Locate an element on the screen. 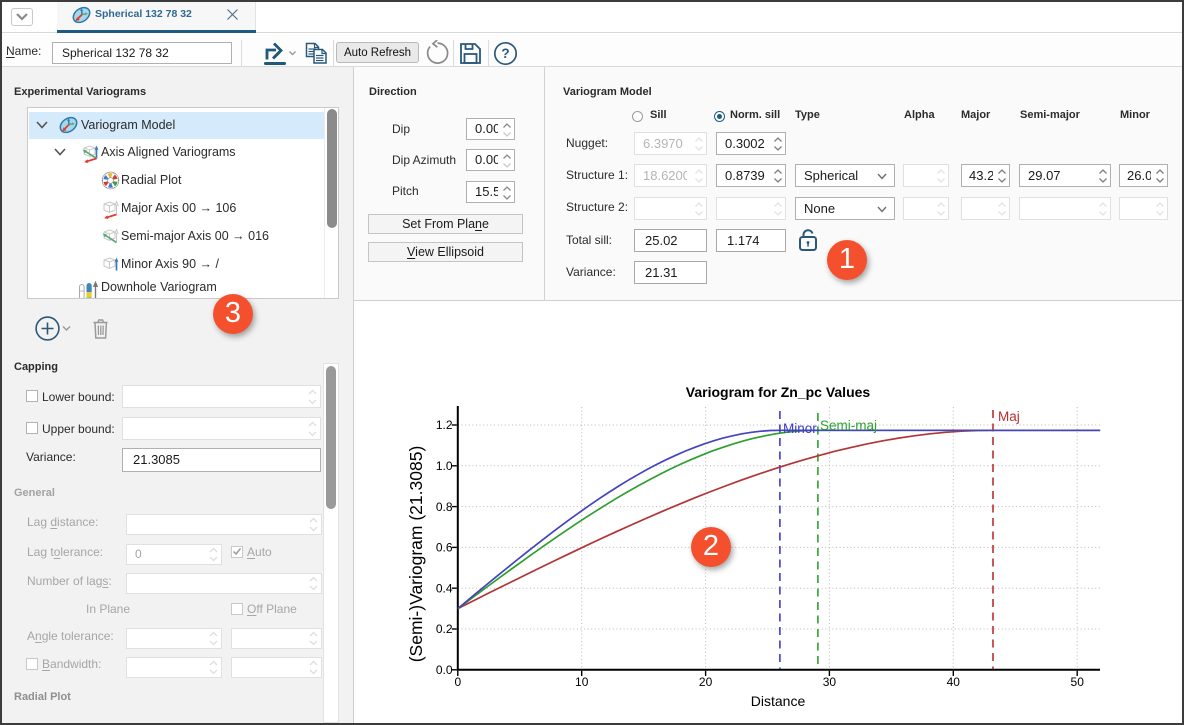 Image resolution: width=1184 pixels, height=725 pixels. svg-text: 0.8 is located at coordinates (444, 507).